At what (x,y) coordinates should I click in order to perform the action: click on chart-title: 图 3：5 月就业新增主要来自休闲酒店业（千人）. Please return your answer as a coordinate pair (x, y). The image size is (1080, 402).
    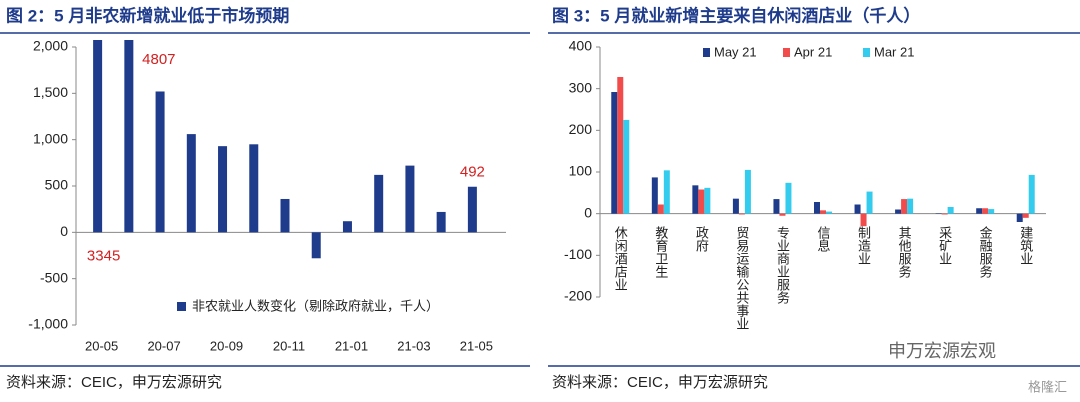
    Looking at the image, I should click on (736, 15).